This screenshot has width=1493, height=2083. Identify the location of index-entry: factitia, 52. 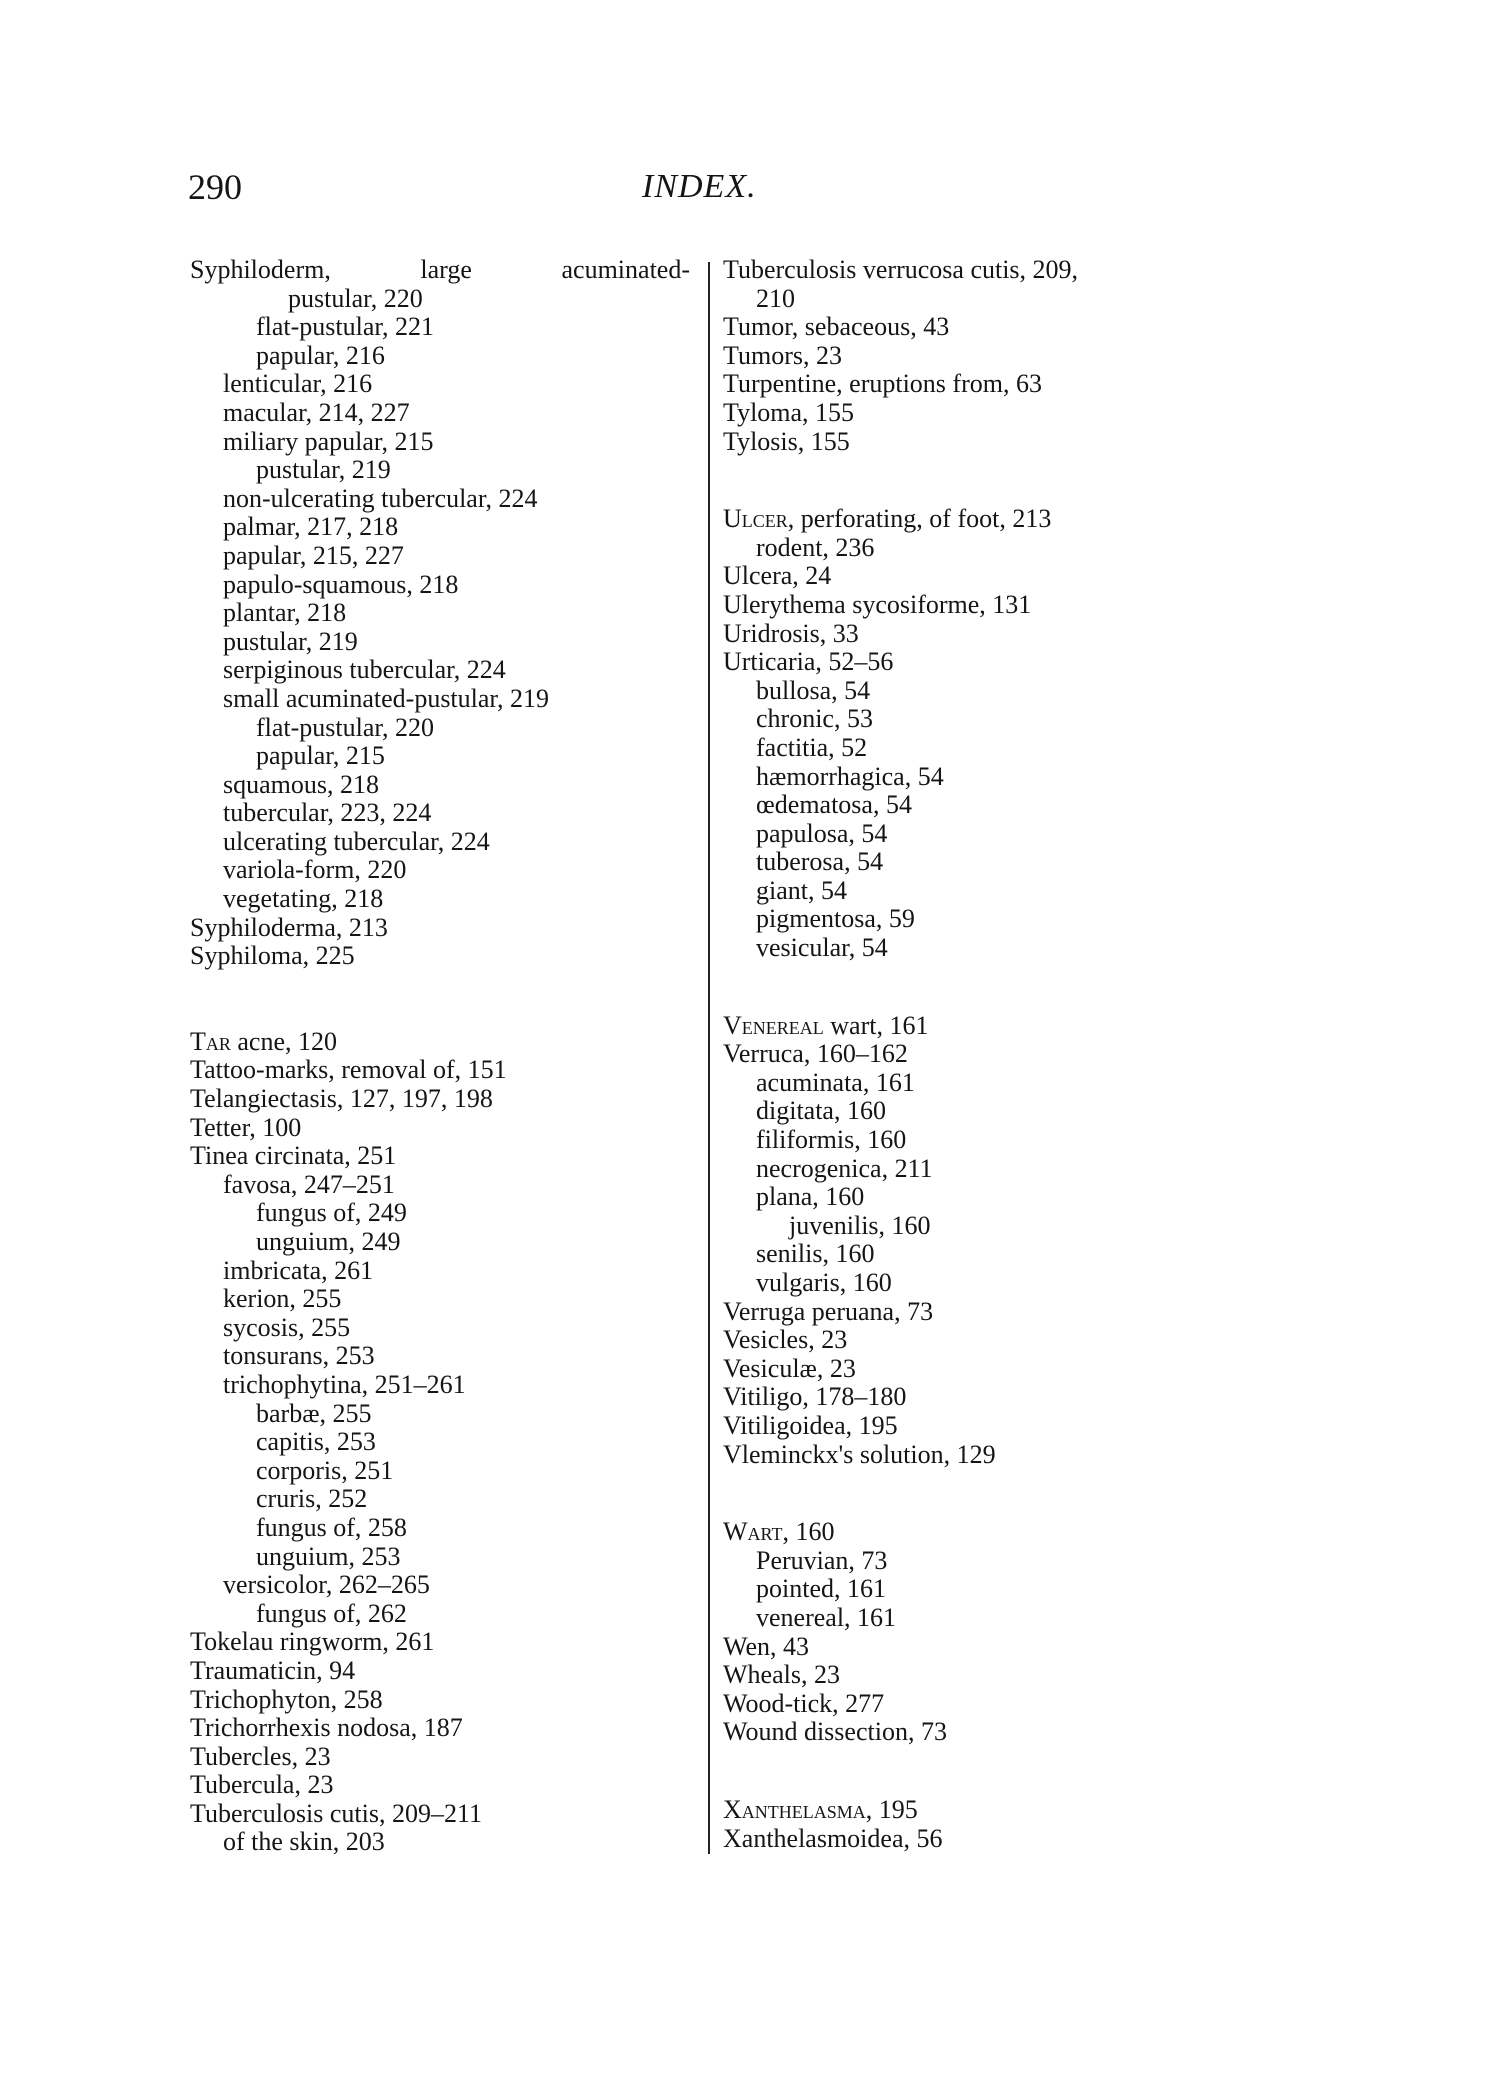
(983, 748).